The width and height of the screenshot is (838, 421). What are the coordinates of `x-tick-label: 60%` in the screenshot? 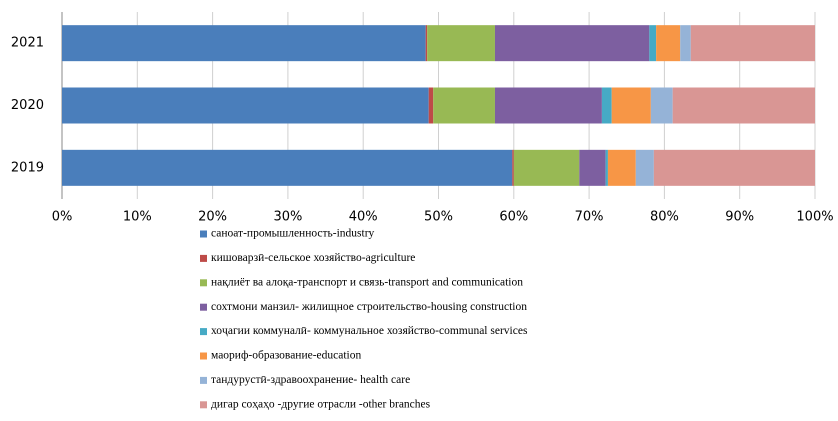 It's located at (513, 217).